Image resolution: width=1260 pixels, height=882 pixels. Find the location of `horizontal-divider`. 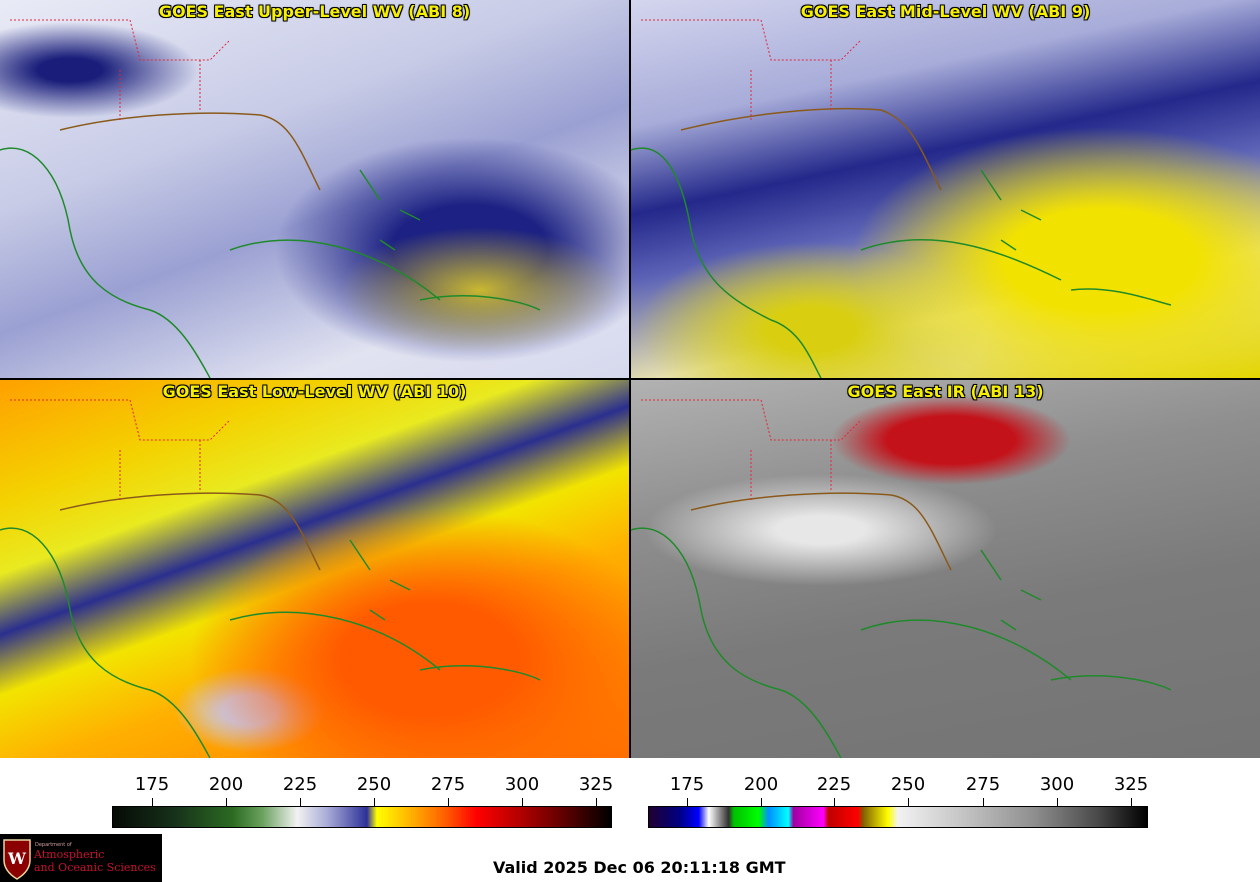

horizontal-divider is located at coordinates (630, 379).